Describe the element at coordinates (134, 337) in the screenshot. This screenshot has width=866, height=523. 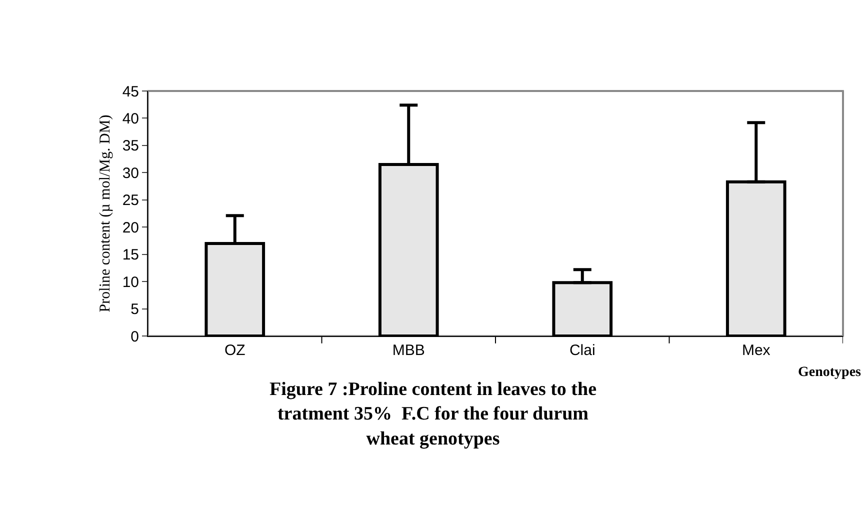
I see `y-tick-label: 0` at that location.